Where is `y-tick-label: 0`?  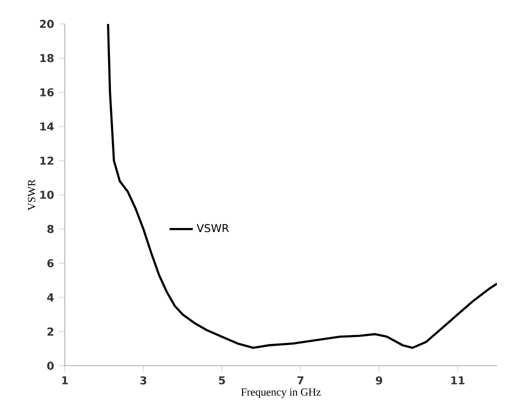
y-tick-label: 0 is located at coordinates (50, 366).